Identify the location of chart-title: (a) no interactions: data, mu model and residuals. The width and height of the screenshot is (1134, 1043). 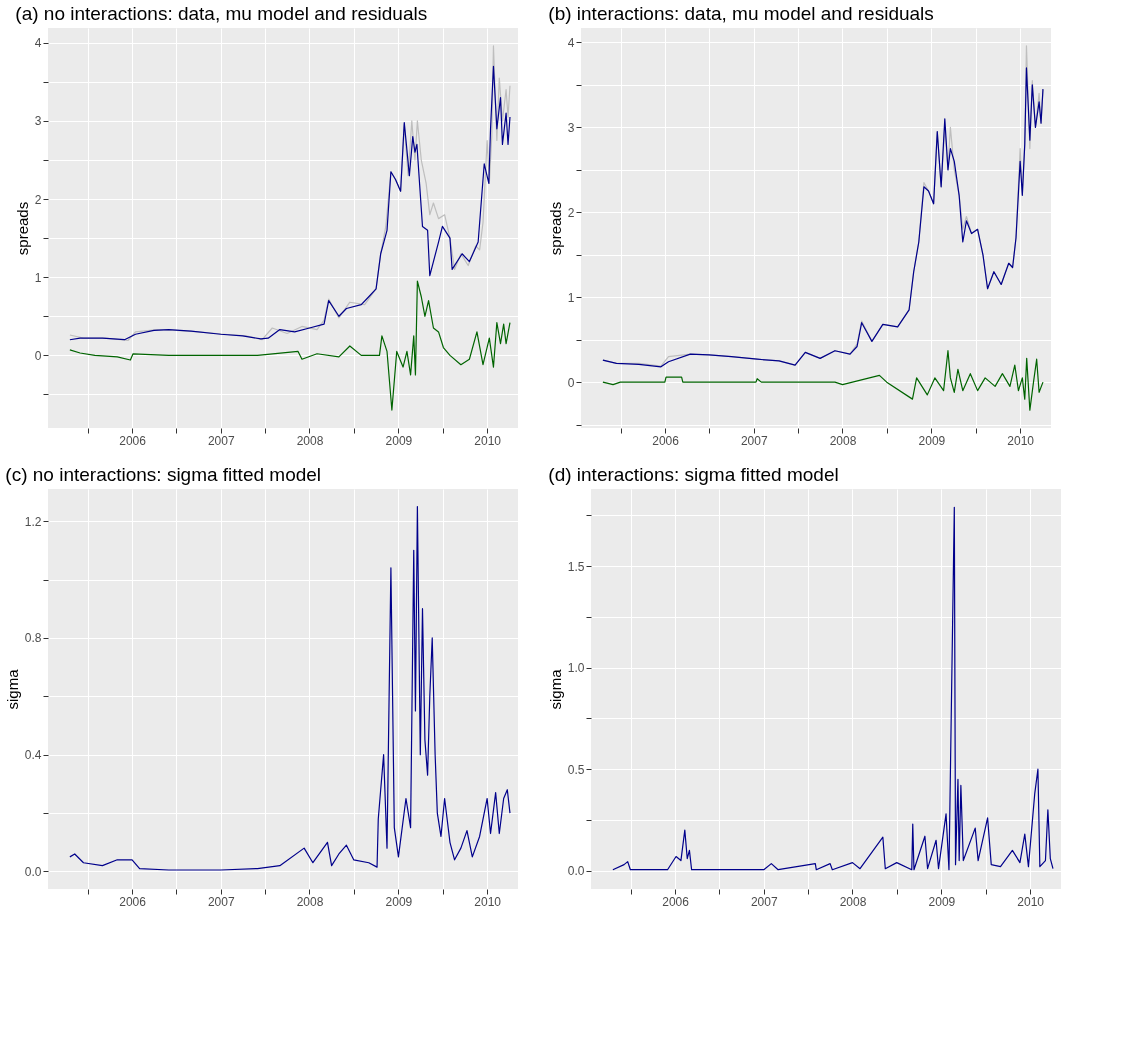
(221, 13).